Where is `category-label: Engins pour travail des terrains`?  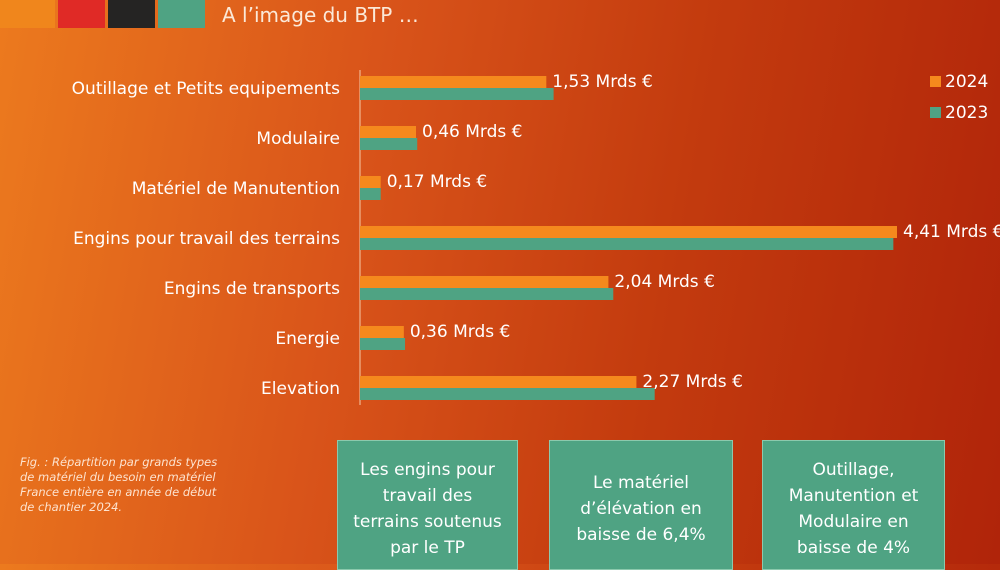
category-label: Engins pour travail des terrains is located at coordinates (206, 239).